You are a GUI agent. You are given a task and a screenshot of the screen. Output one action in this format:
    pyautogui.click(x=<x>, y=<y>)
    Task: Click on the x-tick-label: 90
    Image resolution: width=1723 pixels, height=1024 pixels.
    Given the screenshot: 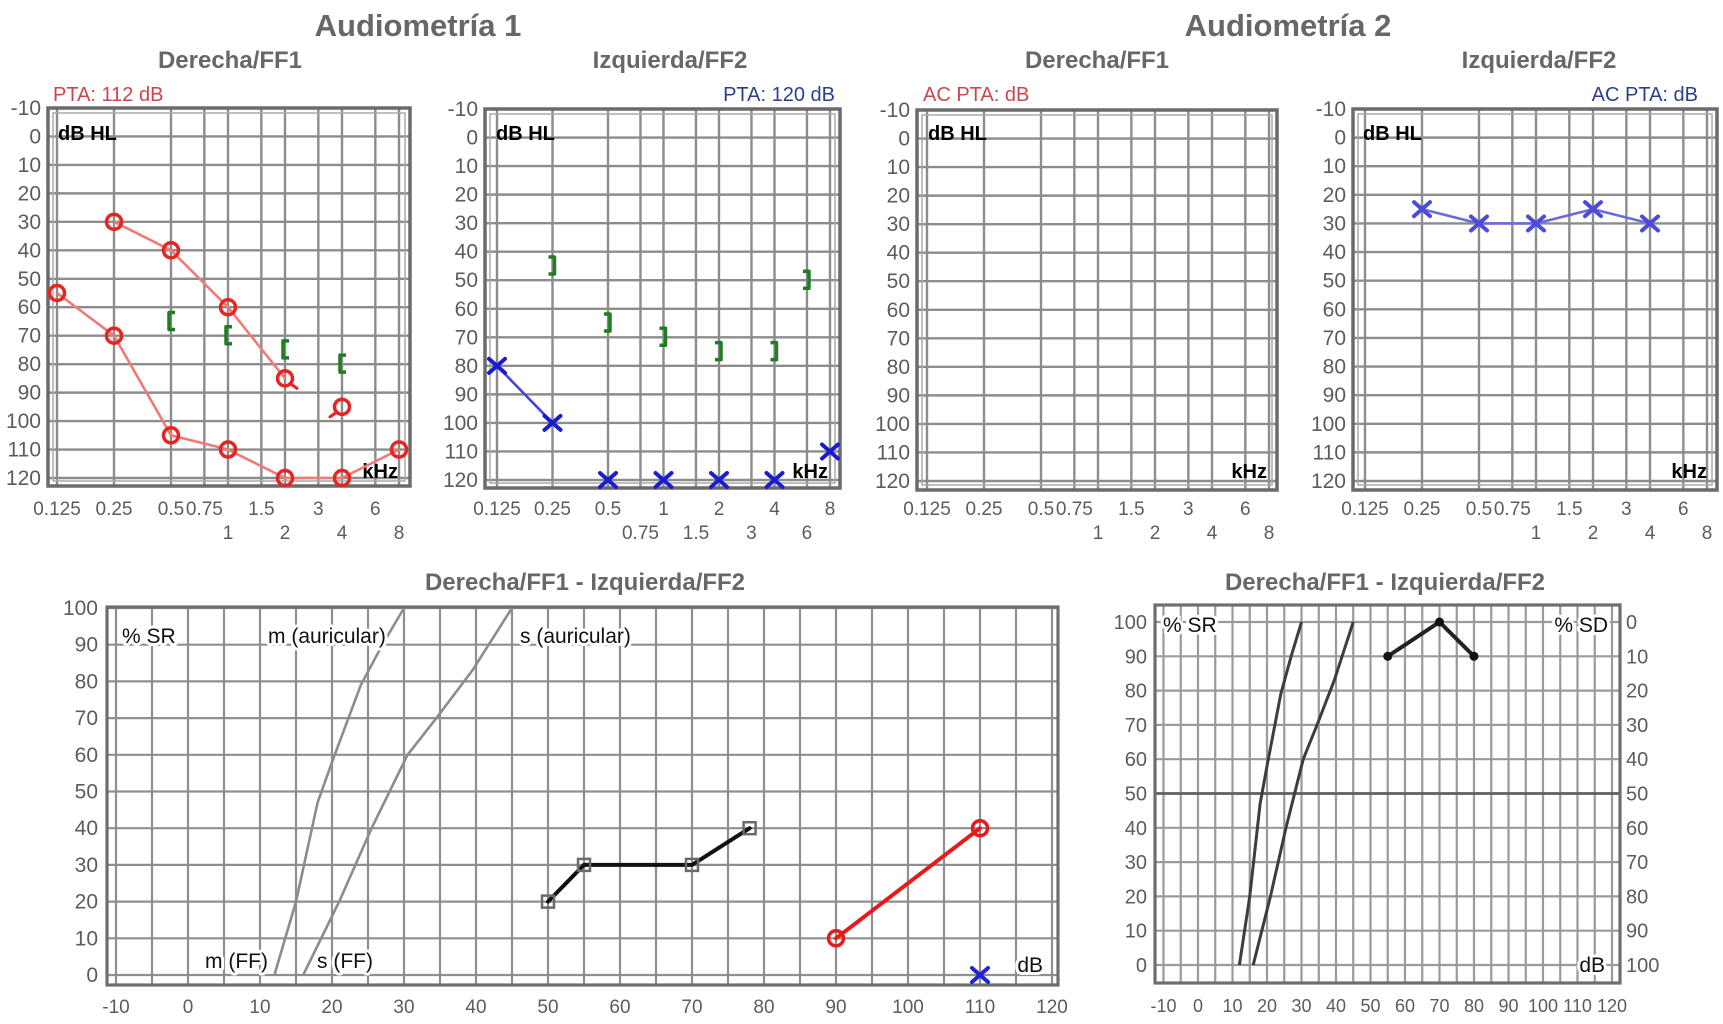 What is the action you would take?
    pyautogui.click(x=835, y=1007)
    